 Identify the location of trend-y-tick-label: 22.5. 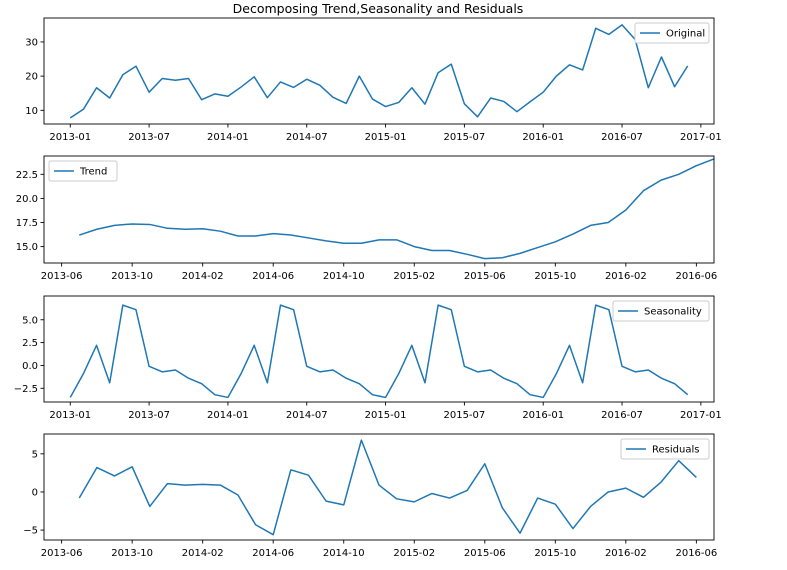
(27, 175).